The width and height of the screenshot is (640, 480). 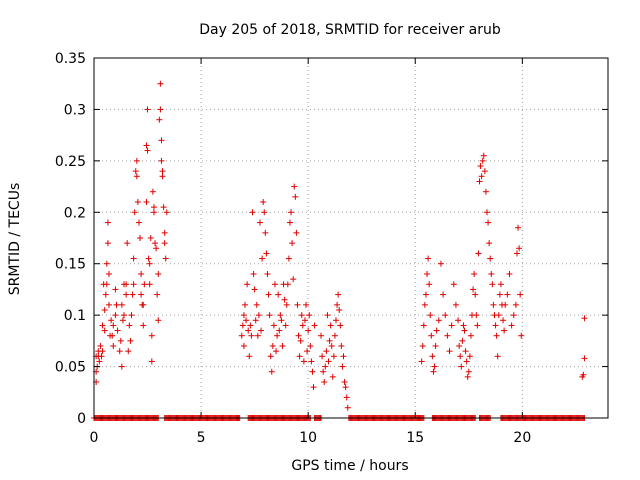 I want to click on x-axis-label: GPS time / hours, so click(x=349, y=466).